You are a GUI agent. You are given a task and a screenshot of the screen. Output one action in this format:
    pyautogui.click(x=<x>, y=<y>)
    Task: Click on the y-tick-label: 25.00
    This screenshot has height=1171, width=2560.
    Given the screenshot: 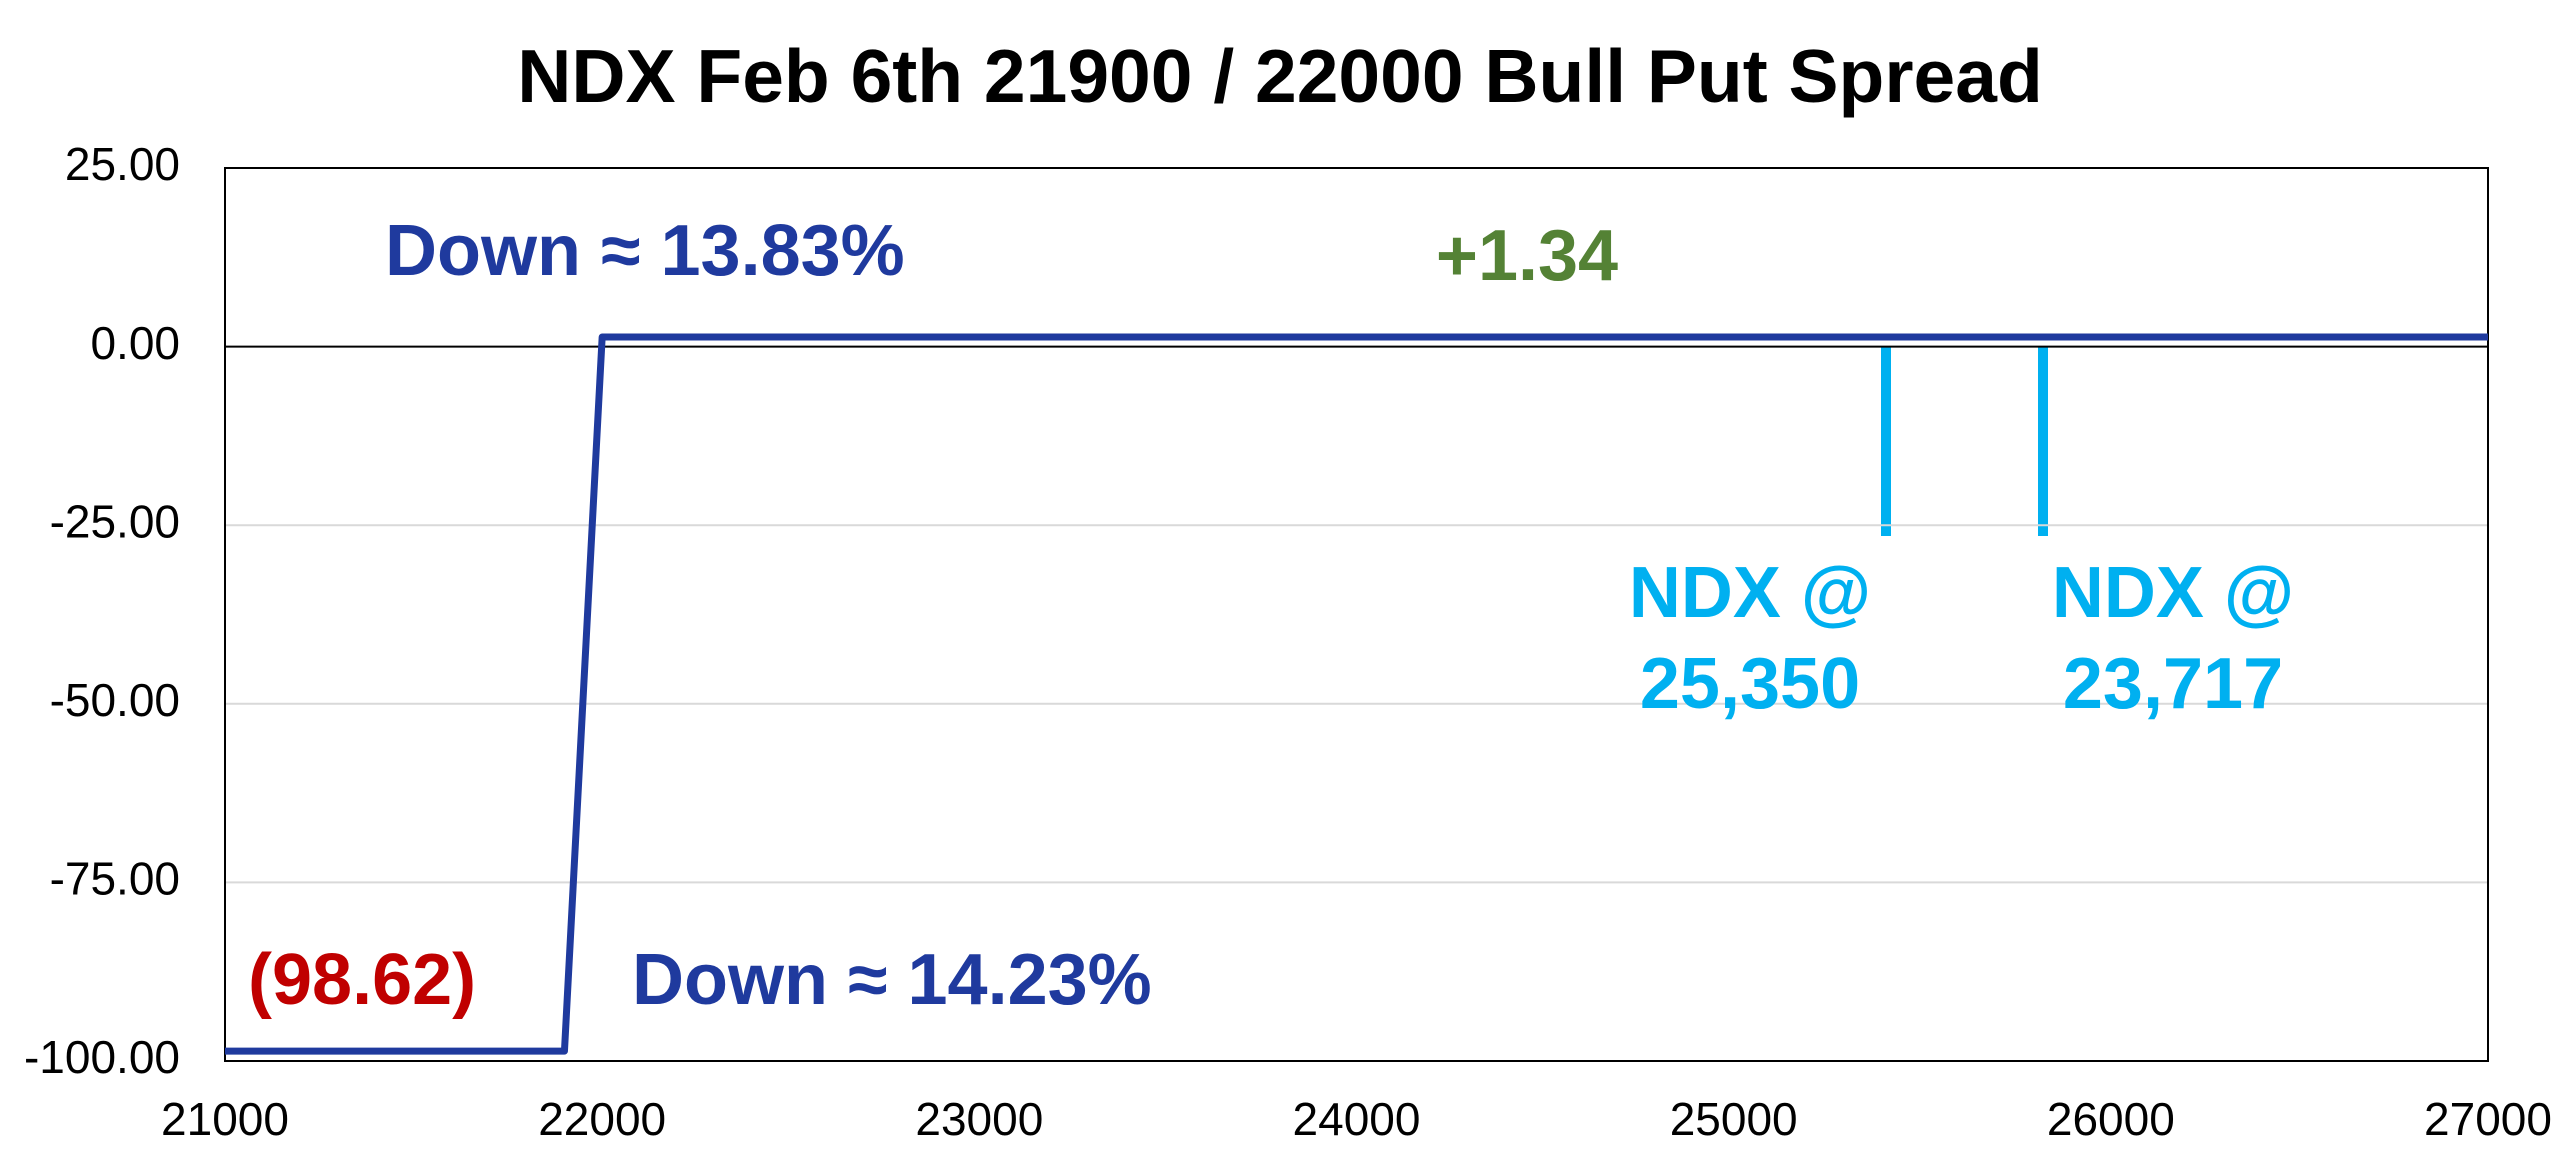 What is the action you would take?
    pyautogui.click(x=122, y=164)
    